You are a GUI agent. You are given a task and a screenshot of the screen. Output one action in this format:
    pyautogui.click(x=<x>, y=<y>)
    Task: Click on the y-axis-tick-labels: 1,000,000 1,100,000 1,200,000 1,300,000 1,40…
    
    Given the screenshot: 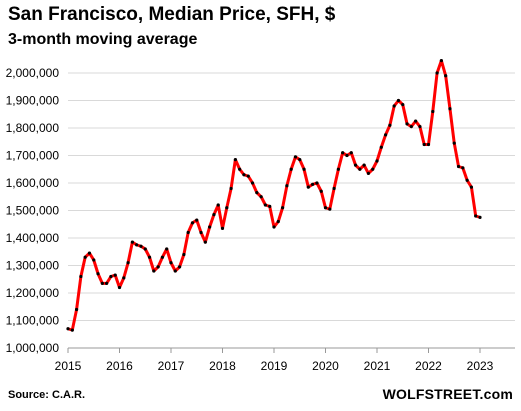 What is the action you would take?
    pyautogui.click(x=33, y=210)
    